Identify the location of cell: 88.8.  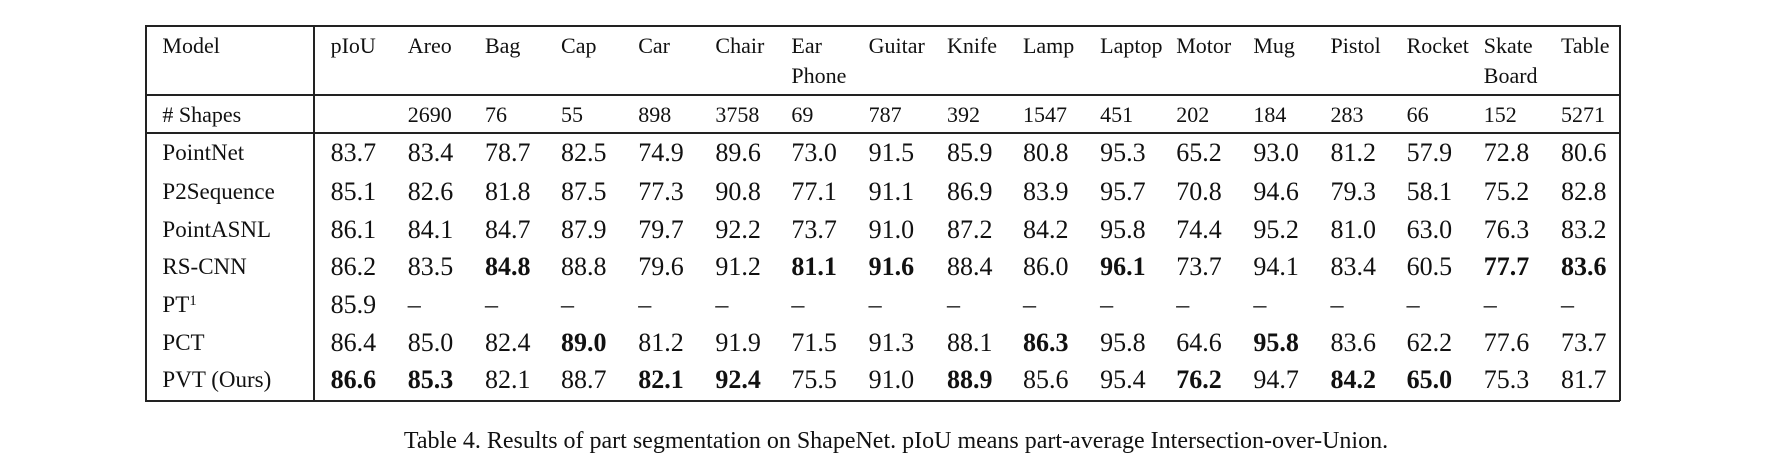
(584, 267).